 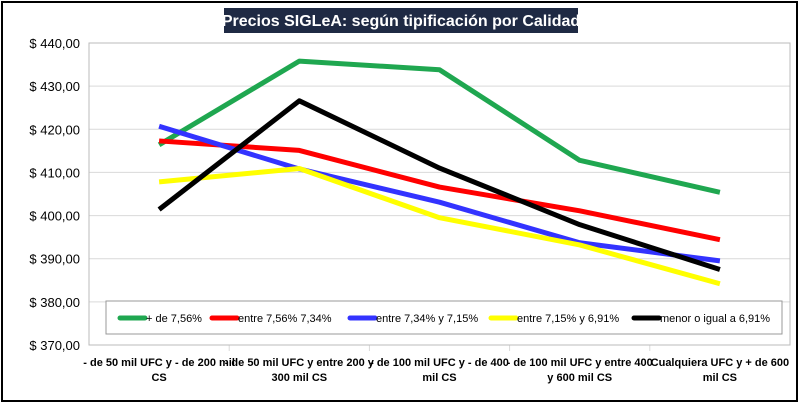 What do you see at coordinates (174, 319) in the screenshot?
I see `legend-label: + de 7,56%` at bounding box center [174, 319].